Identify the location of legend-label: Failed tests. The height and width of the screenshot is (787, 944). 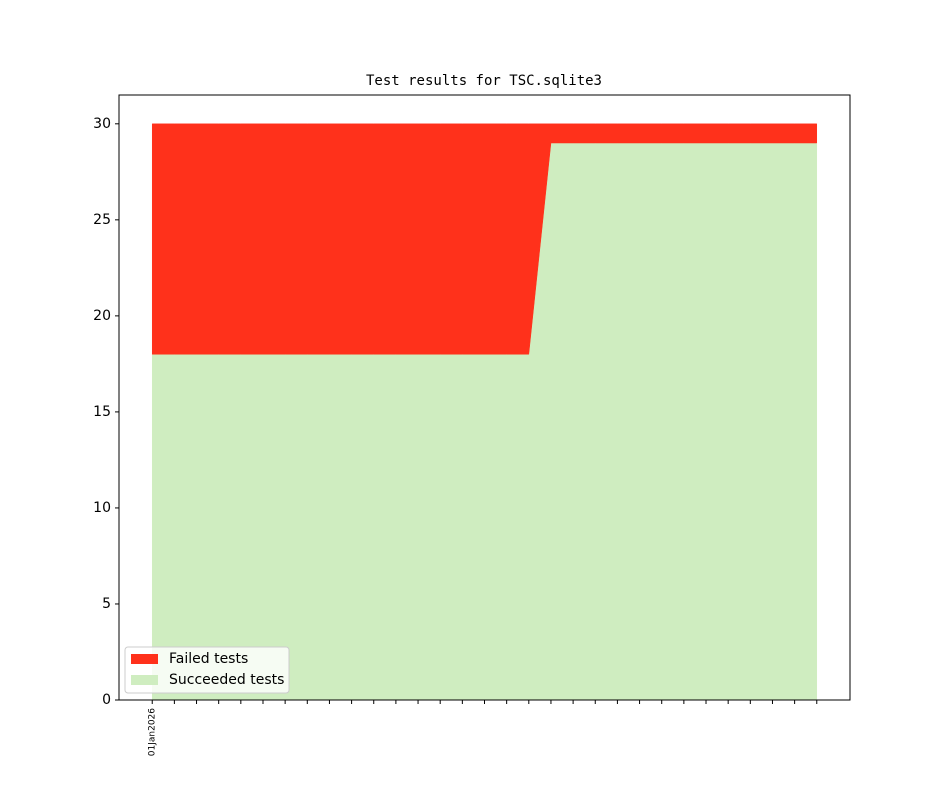
(208, 659).